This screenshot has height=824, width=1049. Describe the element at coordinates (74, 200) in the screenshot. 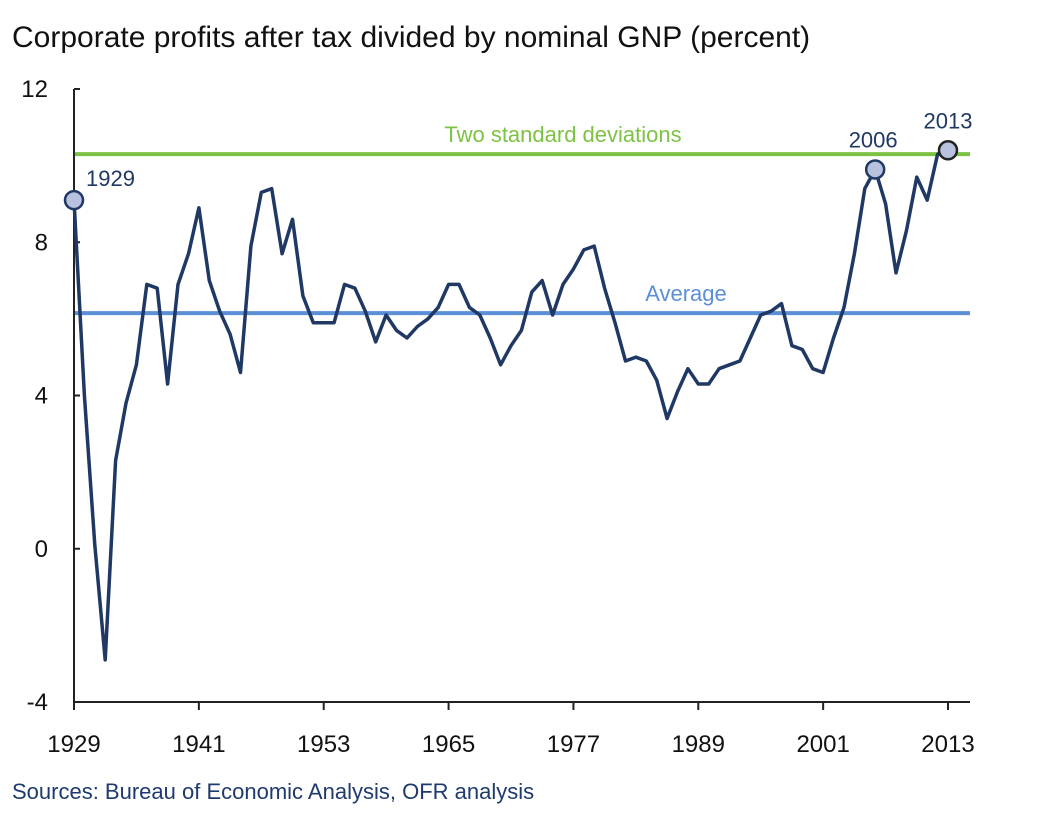

I see `highlight-point-1929` at that location.